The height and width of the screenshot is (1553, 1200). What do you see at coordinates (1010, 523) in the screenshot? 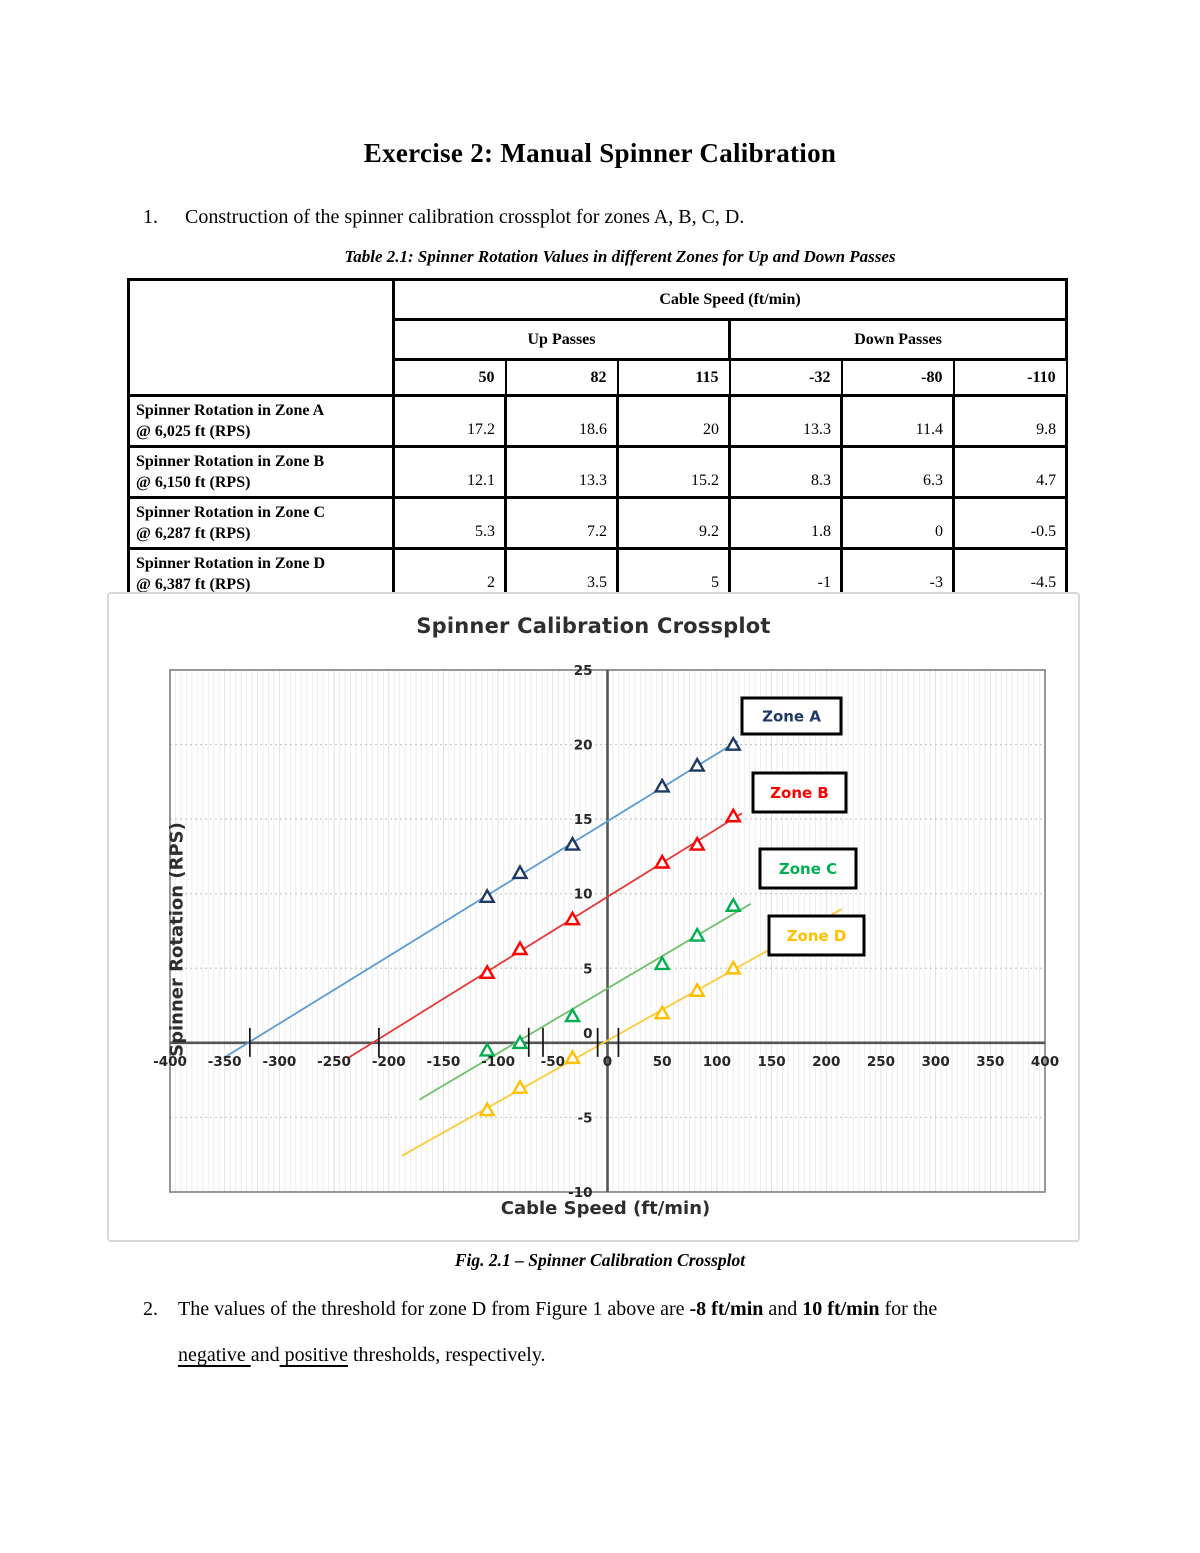
I see `table-value-cell: -0.5` at bounding box center [1010, 523].